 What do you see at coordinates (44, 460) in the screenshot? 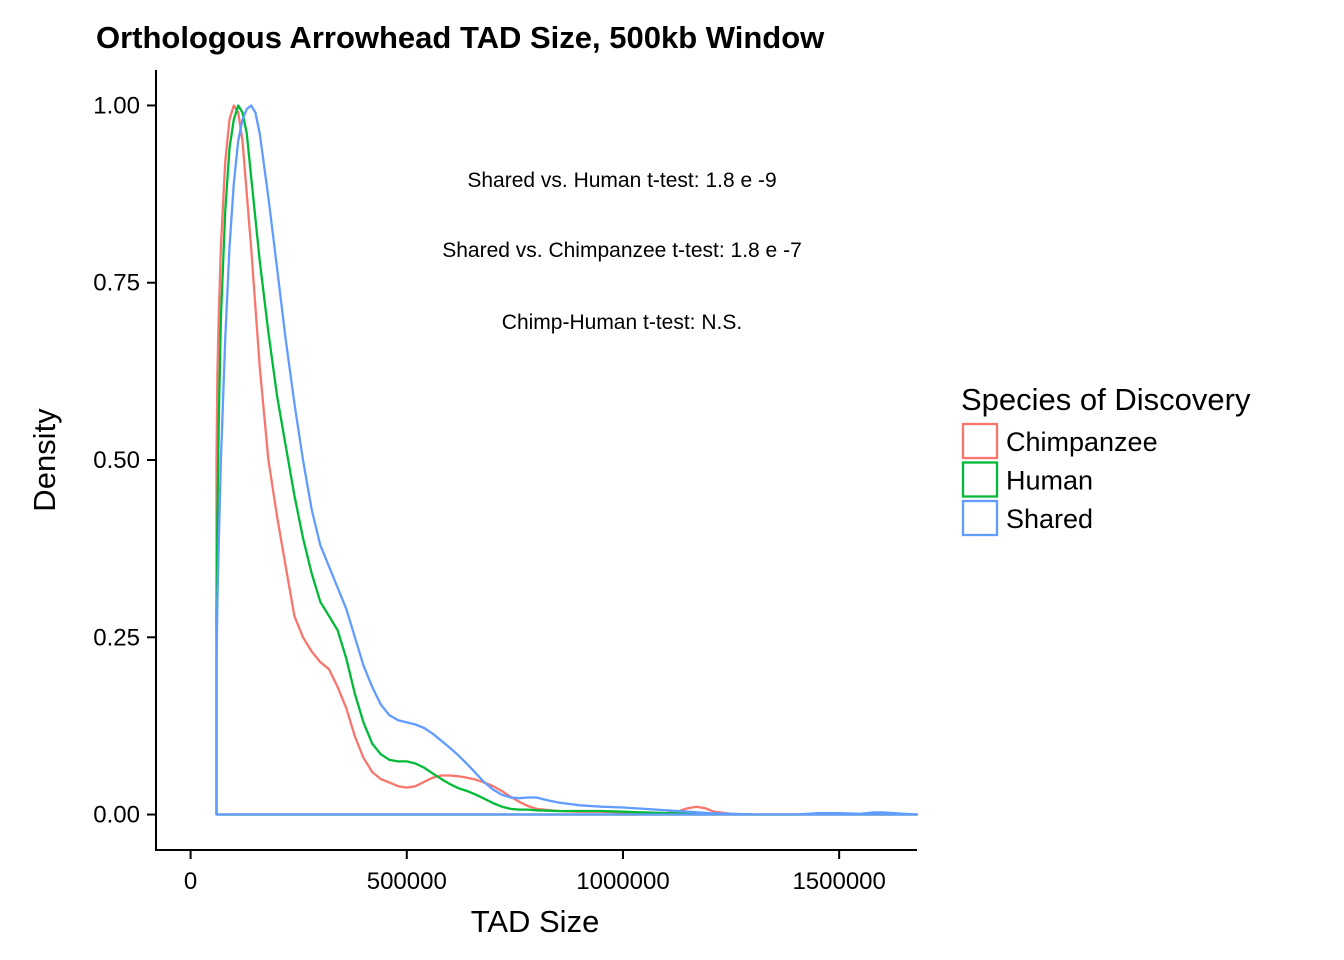
I see `y-axis-title: Density` at bounding box center [44, 460].